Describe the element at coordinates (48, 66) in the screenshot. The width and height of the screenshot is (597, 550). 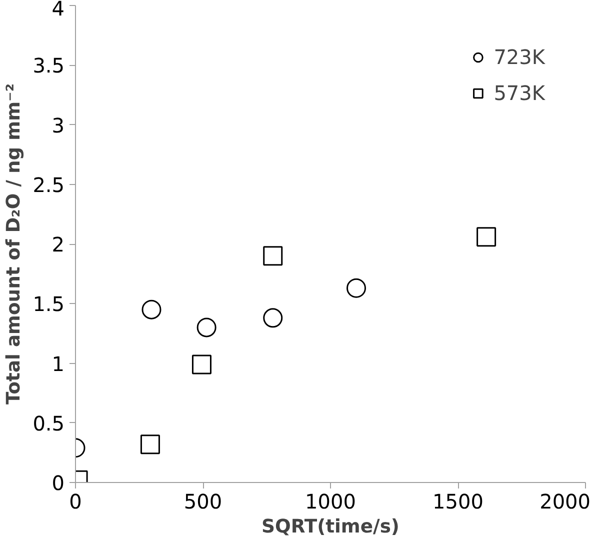
I see `y-tick-label: 3.5` at that location.